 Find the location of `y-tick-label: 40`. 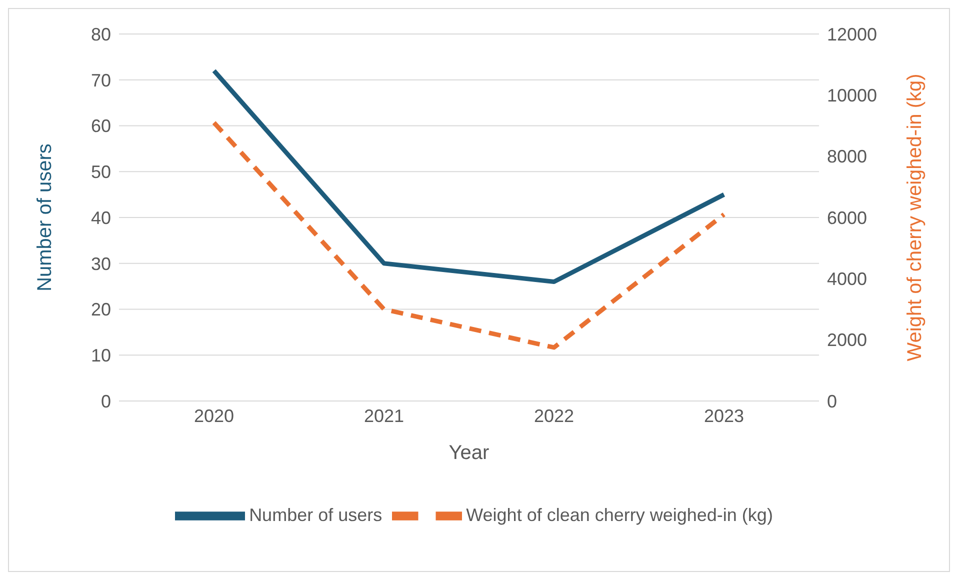

y-tick-label: 40 is located at coordinates (100, 218).